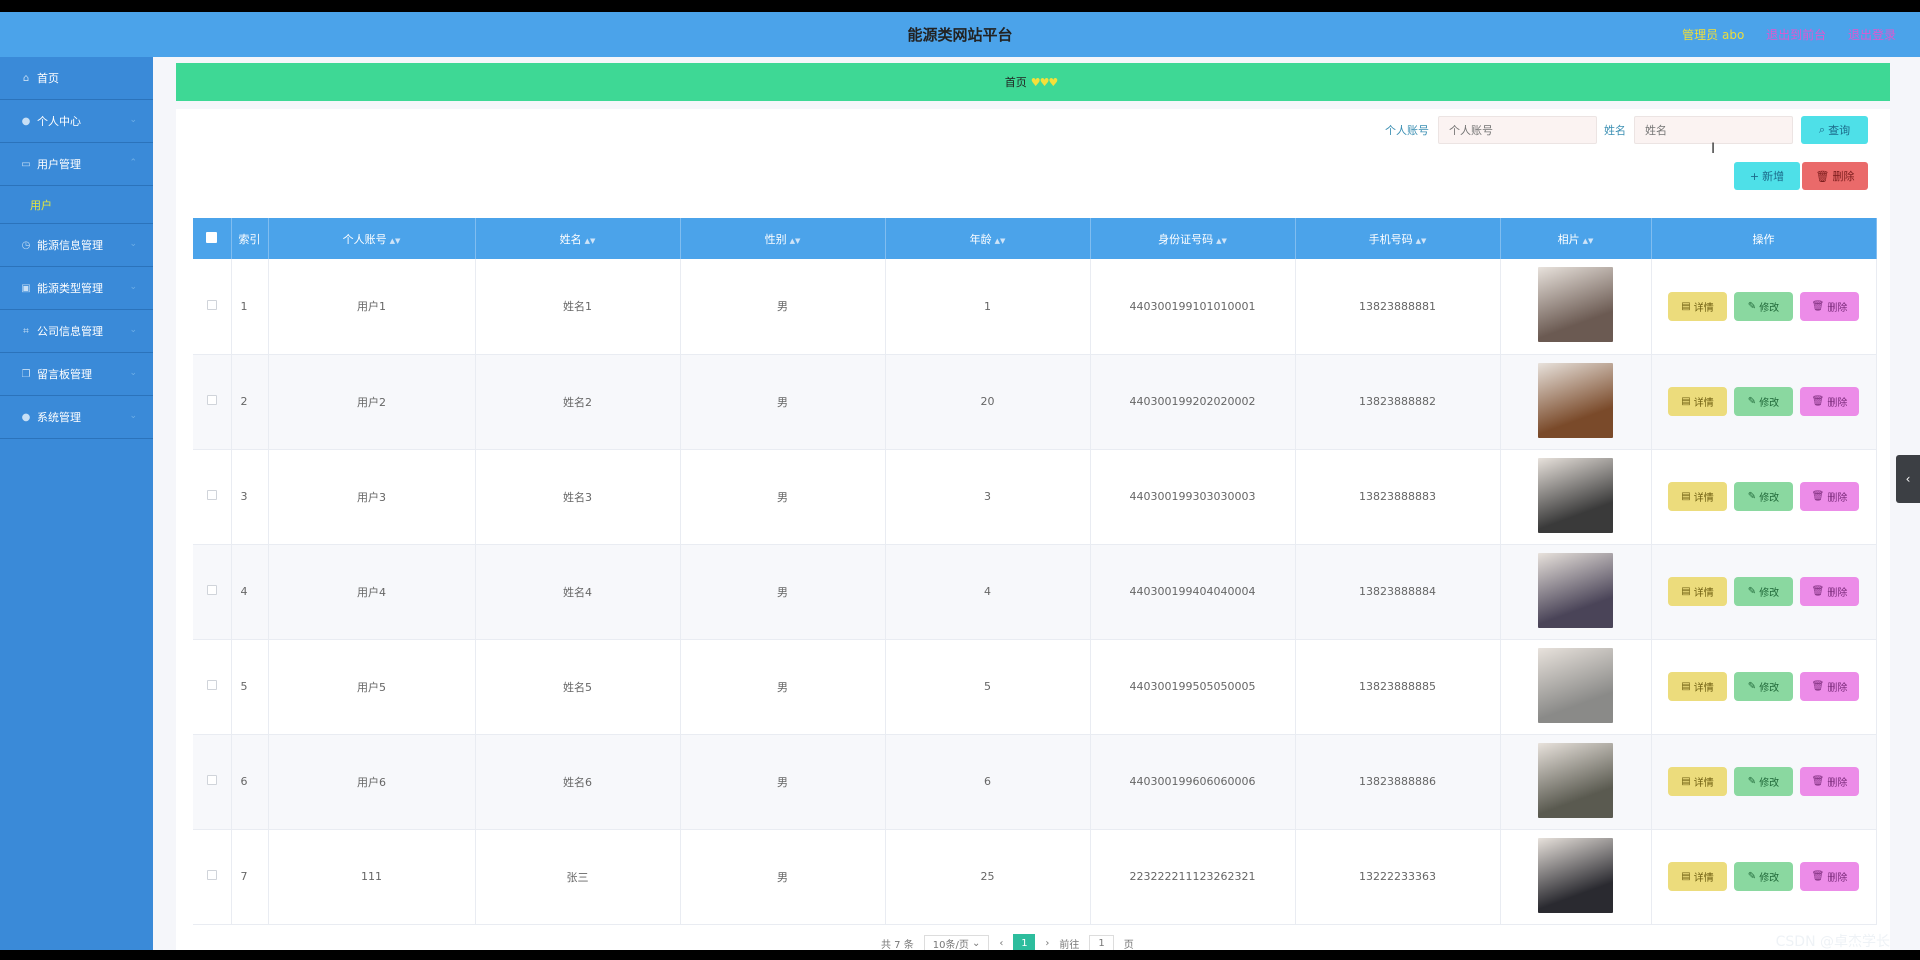  I want to click on page-size-select: 10条/页 ⌄, so click(956, 942).